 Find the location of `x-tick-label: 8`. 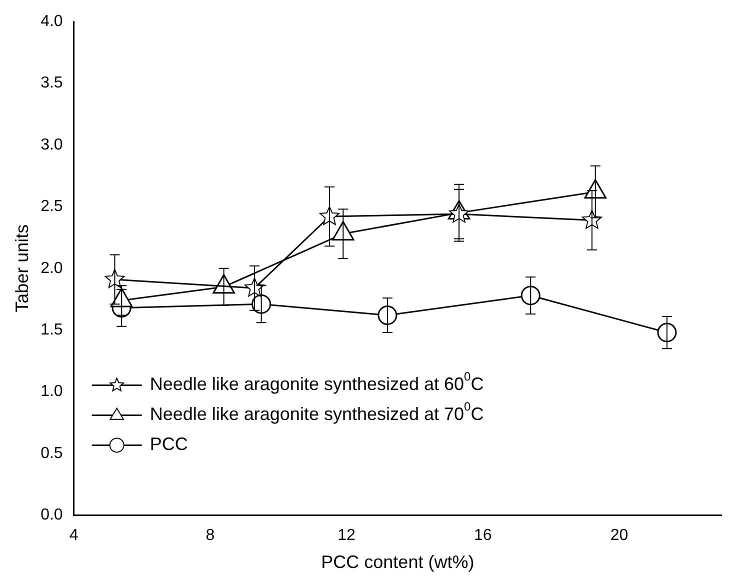

x-tick-label: 8 is located at coordinates (210, 535).